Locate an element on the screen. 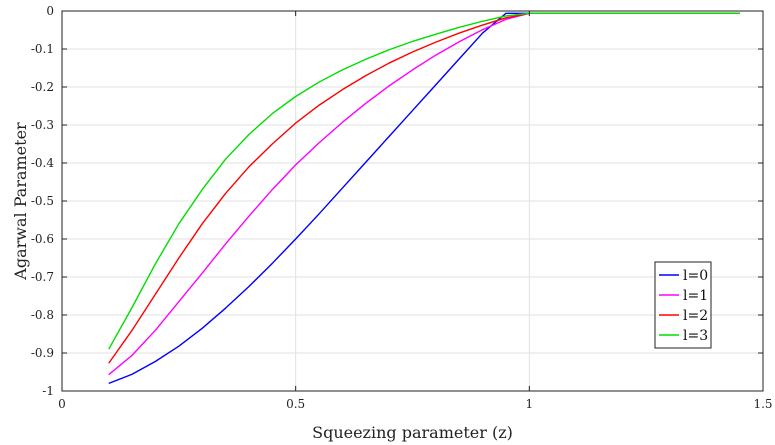 This screenshot has height=445, width=775. legend-label: l=1 is located at coordinates (695, 296).